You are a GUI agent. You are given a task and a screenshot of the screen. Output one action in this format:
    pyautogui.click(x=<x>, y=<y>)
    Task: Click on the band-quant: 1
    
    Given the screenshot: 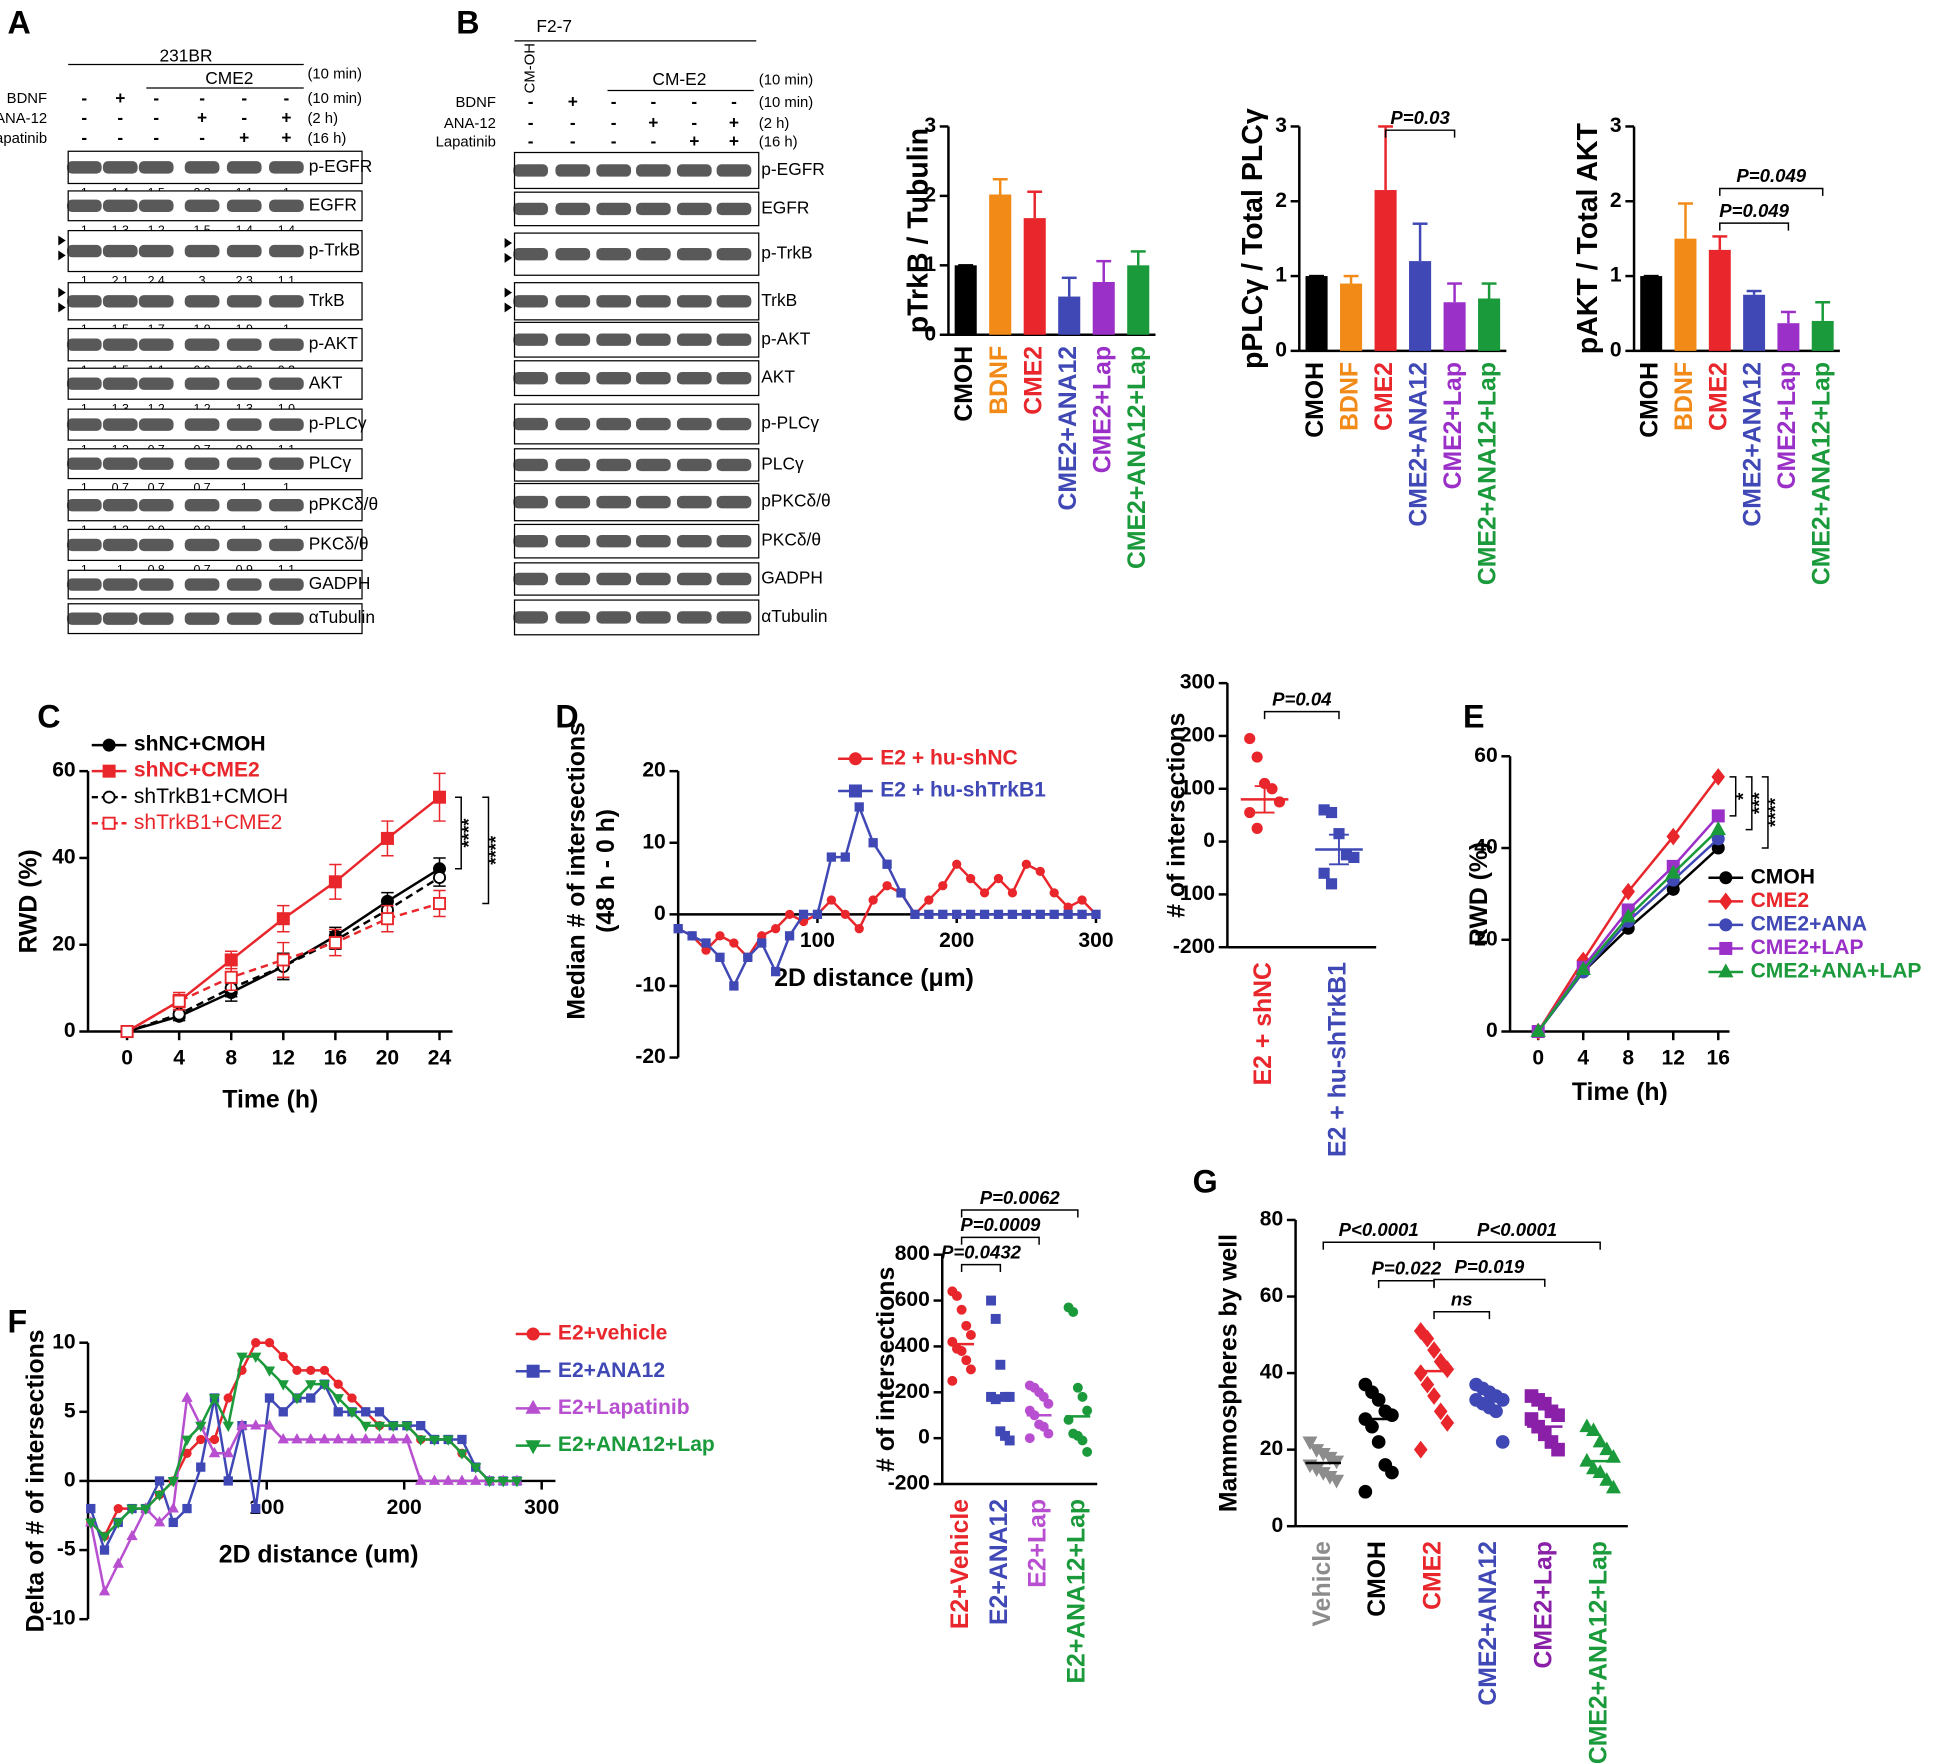 What is the action you would take?
    pyautogui.click(x=120, y=570)
    